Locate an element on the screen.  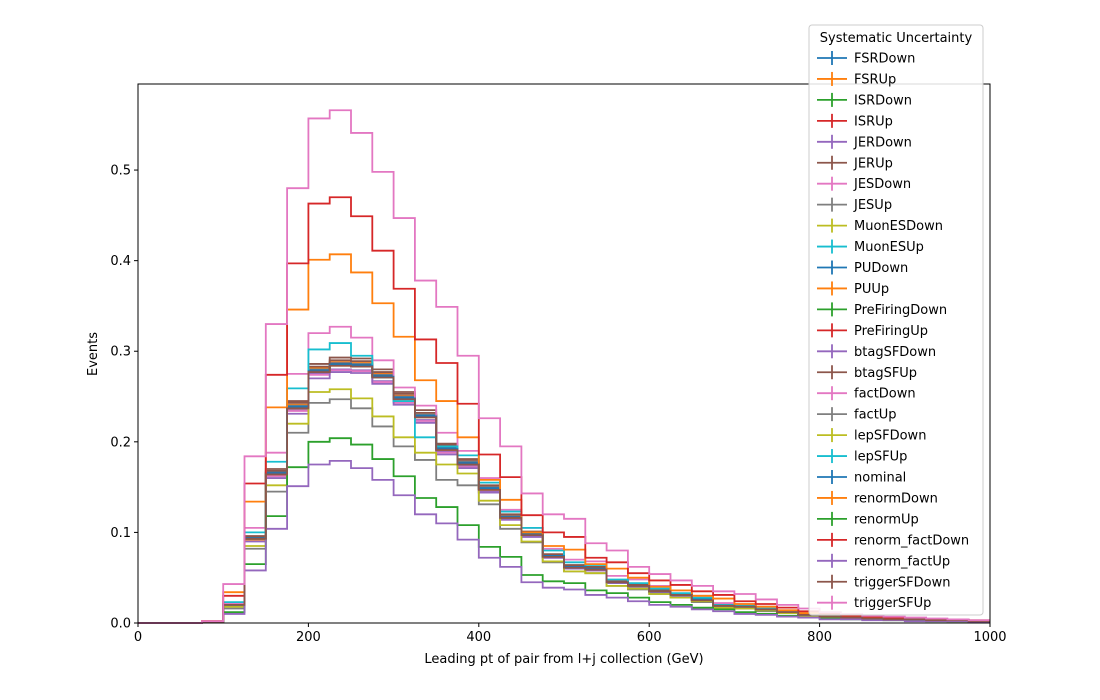
legend-label: factDown is located at coordinates (885, 394).